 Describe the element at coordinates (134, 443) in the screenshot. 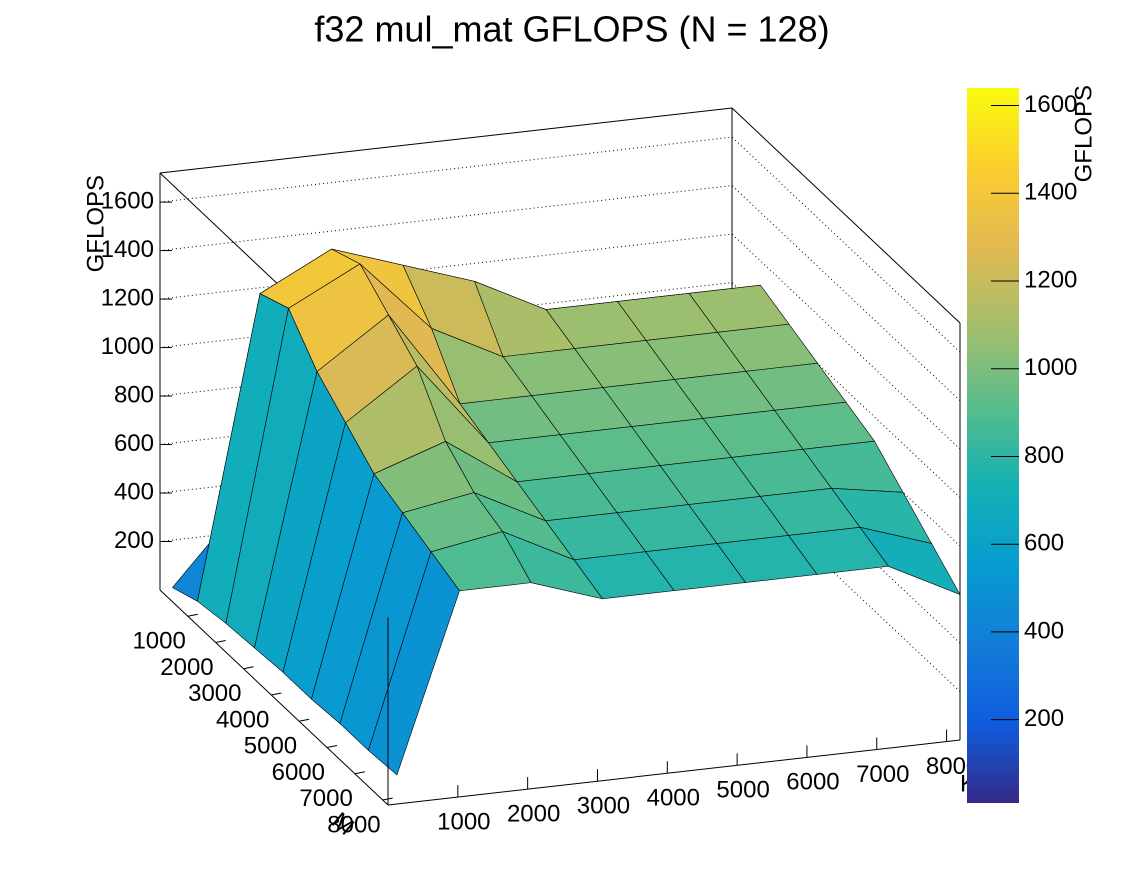

I see `z-tick-label: 600` at that location.